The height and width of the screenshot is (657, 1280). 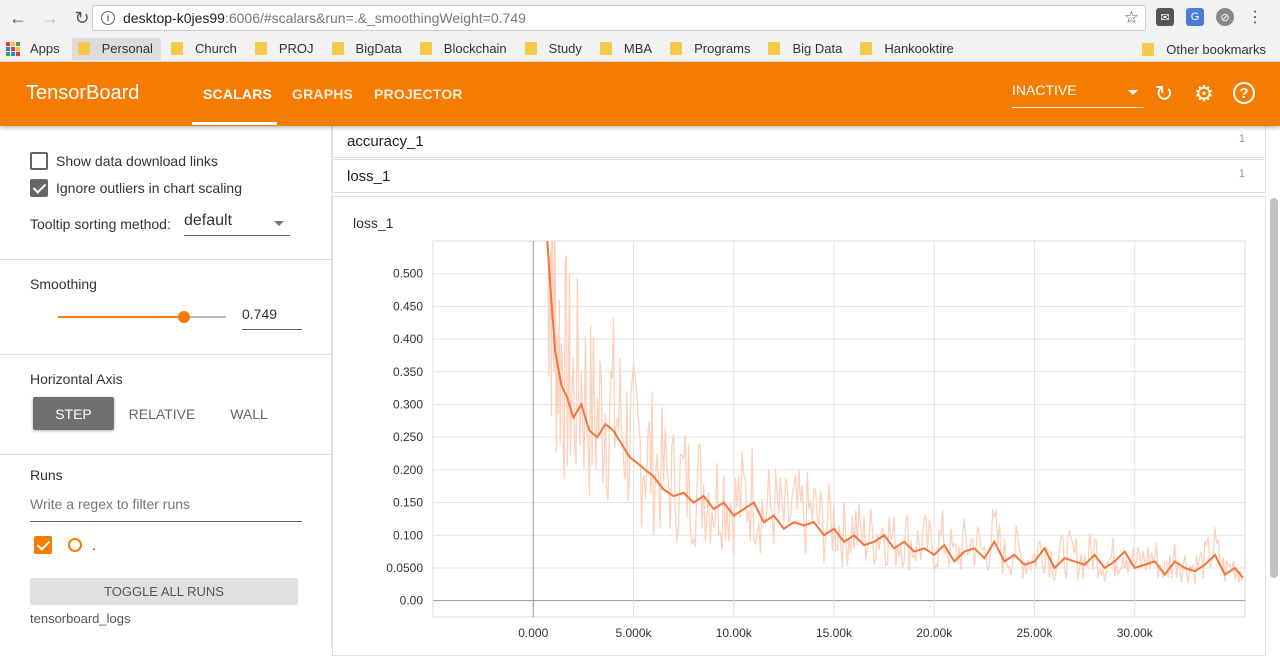 I want to click on category-name: loss_1, so click(x=368, y=176).